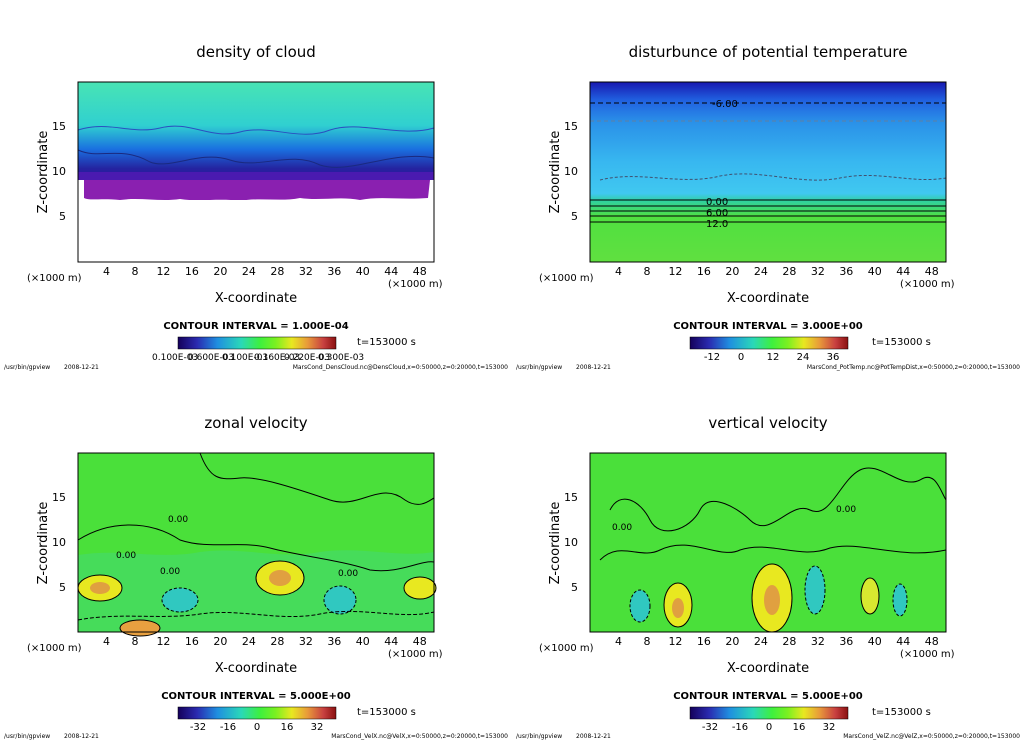 The width and height of the screenshot is (1024, 744). I want to click on colorbar-tick-label: 0.600E-03, so click(211, 358).